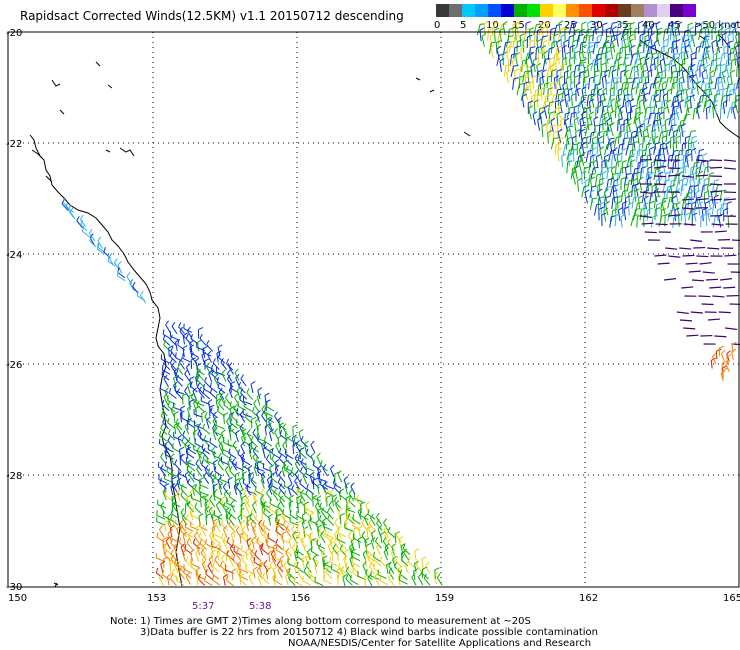 The image size is (740, 650). I want to click on legend-label: 20, so click(544, 25).